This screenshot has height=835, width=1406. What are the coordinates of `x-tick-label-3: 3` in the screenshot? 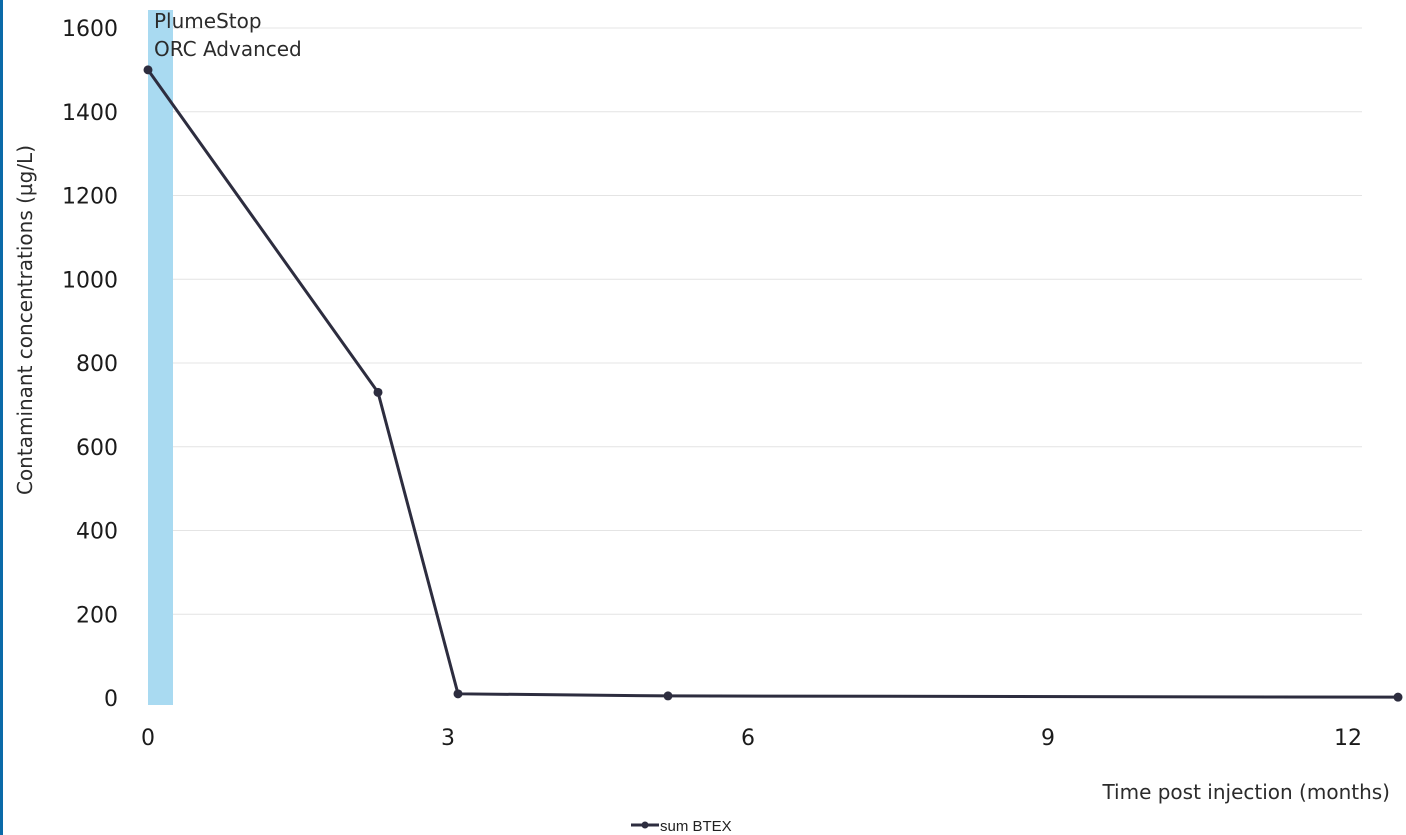 It's located at (448, 738).